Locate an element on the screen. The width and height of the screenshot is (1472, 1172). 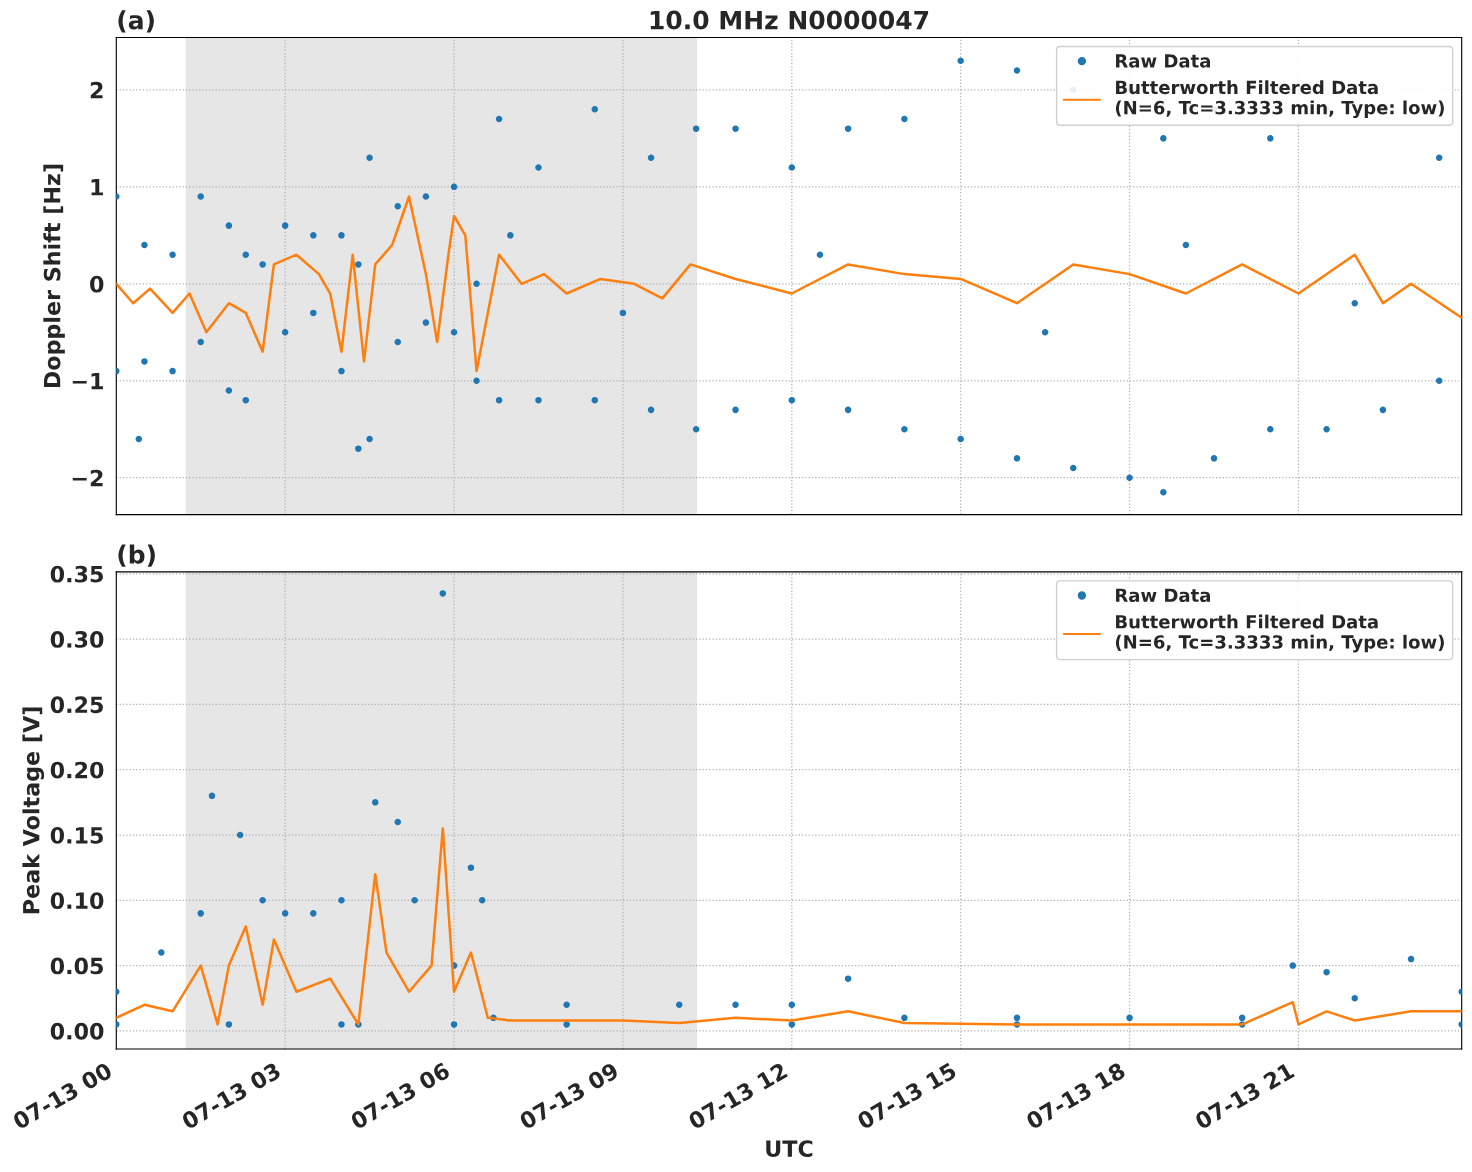
y-tick-label: 0.15 is located at coordinates (76, 835).